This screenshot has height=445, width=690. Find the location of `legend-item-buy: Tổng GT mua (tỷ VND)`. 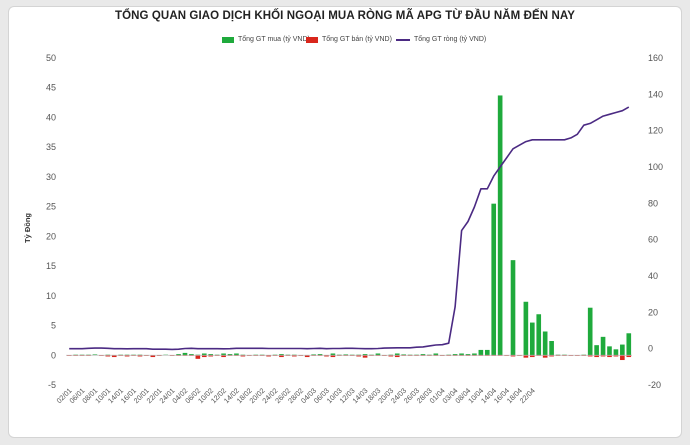

legend-item-buy: Tổng GT mua (tỷ VND) is located at coordinates (266, 39).